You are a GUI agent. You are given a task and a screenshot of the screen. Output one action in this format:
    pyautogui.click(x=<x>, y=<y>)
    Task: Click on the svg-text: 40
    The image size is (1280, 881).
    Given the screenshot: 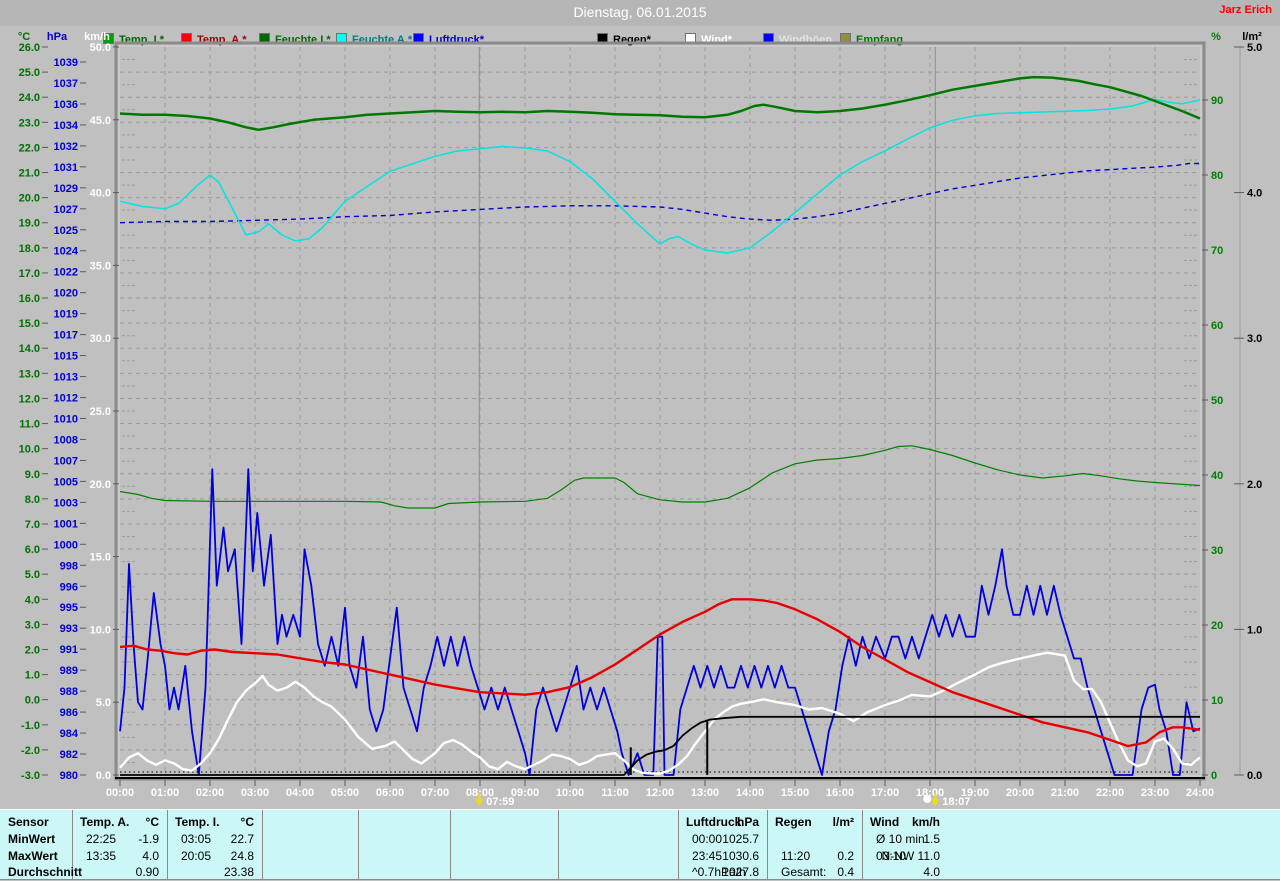 What is the action you would take?
    pyautogui.click(x=1217, y=476)
    